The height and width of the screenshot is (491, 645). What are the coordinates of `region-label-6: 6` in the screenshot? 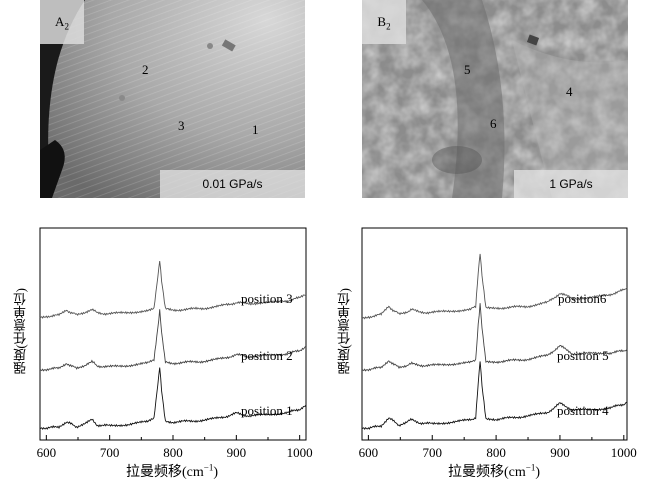 It's located at (493, 123).